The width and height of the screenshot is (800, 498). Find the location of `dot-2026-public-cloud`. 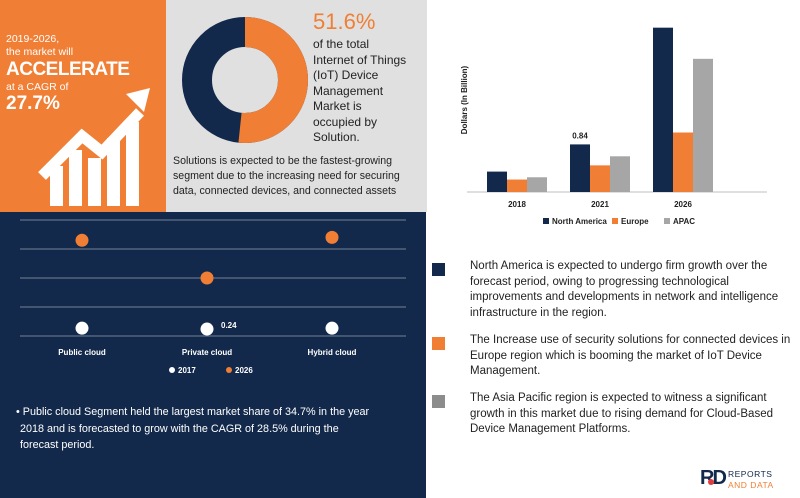

dot-2026-public-cloud is located at coordinates (82, 240).